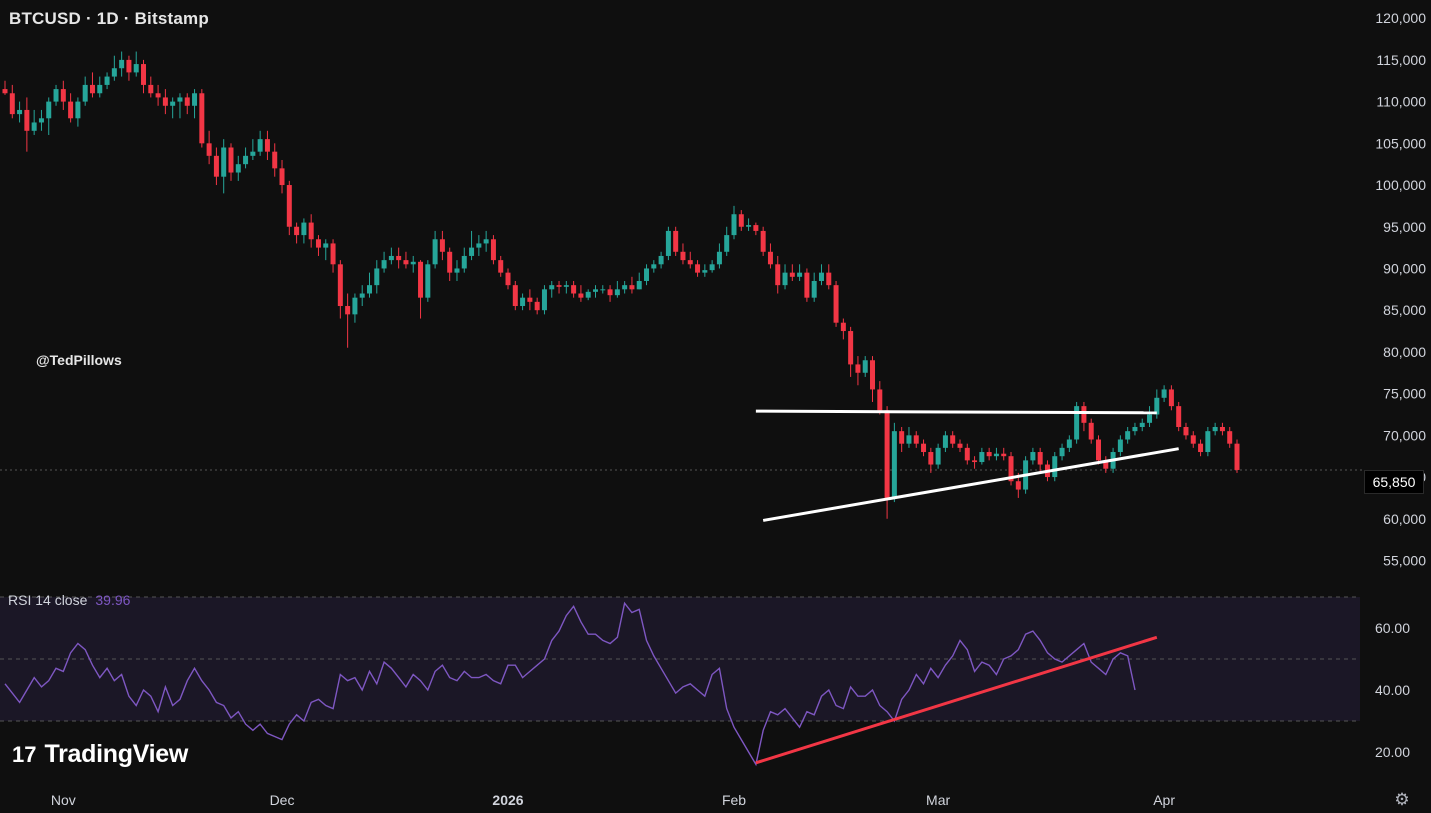  I want to click on rsi-value: 39.96, so click(113, 600).